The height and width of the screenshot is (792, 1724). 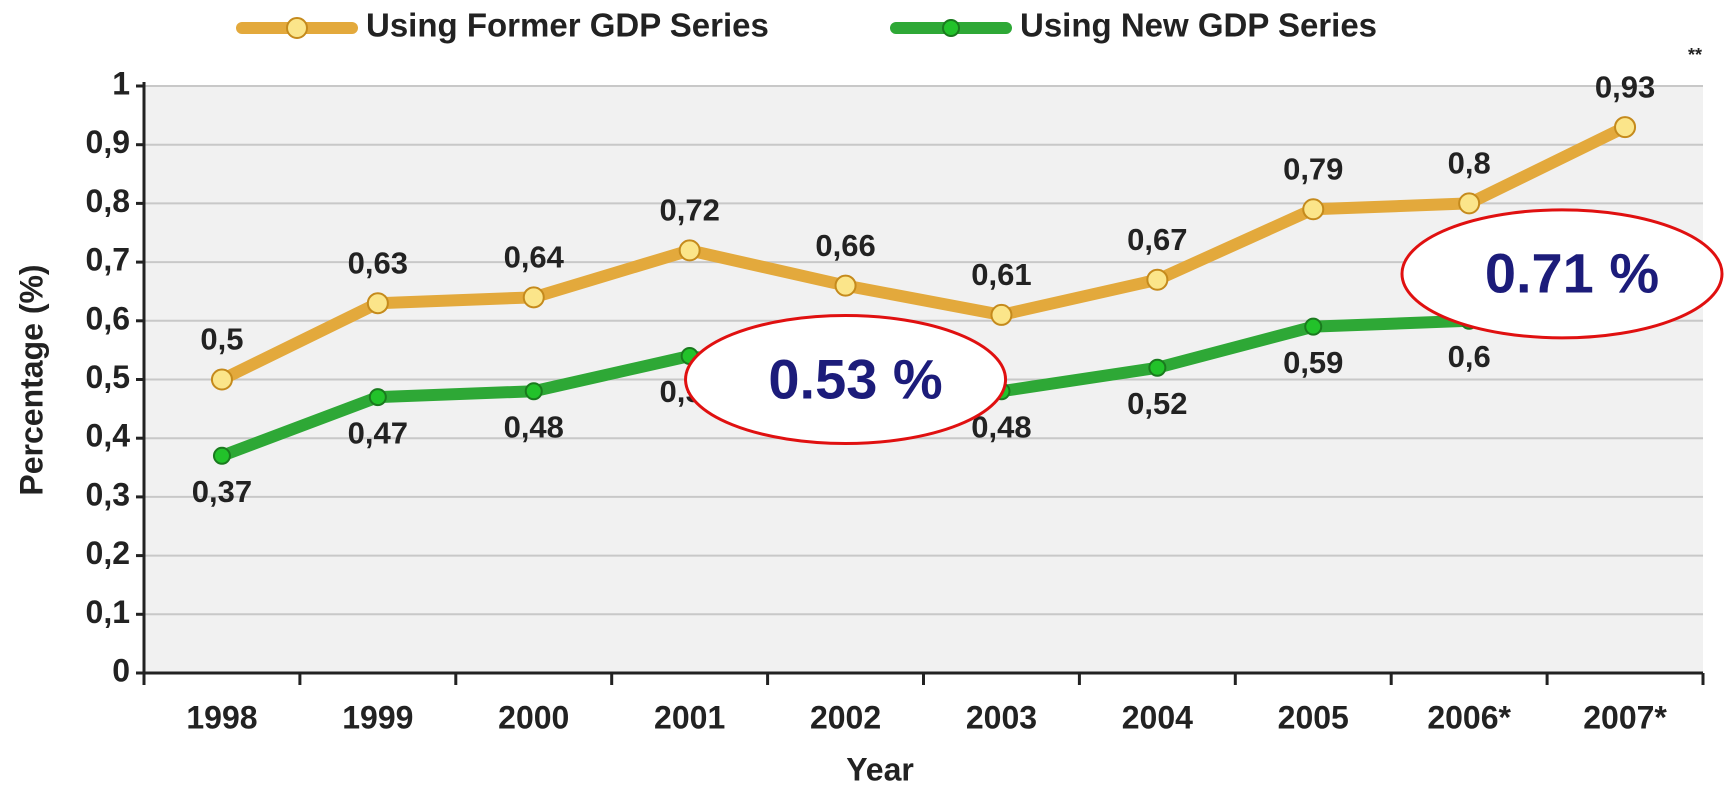 I want to click on x-tick-label: 2002, so click(x=845, y=717).